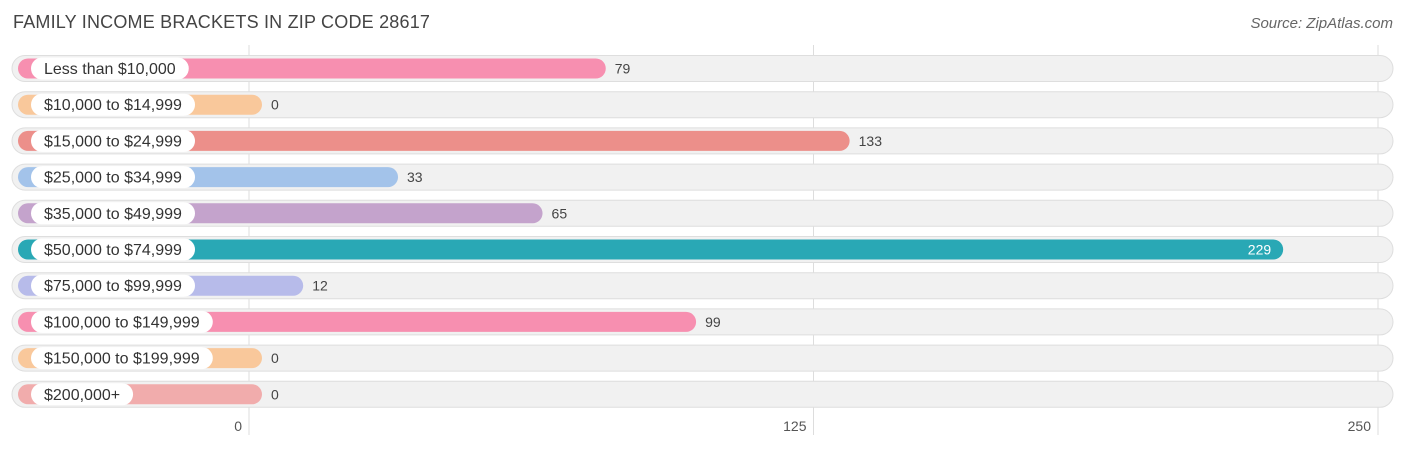 This screenshot has height=450, width=1406. I want to click on value-label: 65, so click(560, 213).